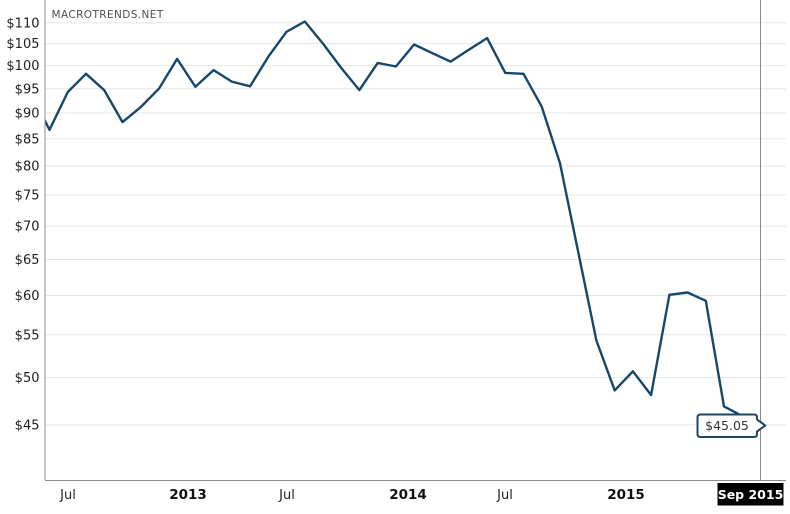 Image resolution: width=790 pixels, height=514 pixels. What do you see at coordinates (626, 495) in the screenshot?
I see `x-axis-label: 2015` at bounding box center [626, 495].